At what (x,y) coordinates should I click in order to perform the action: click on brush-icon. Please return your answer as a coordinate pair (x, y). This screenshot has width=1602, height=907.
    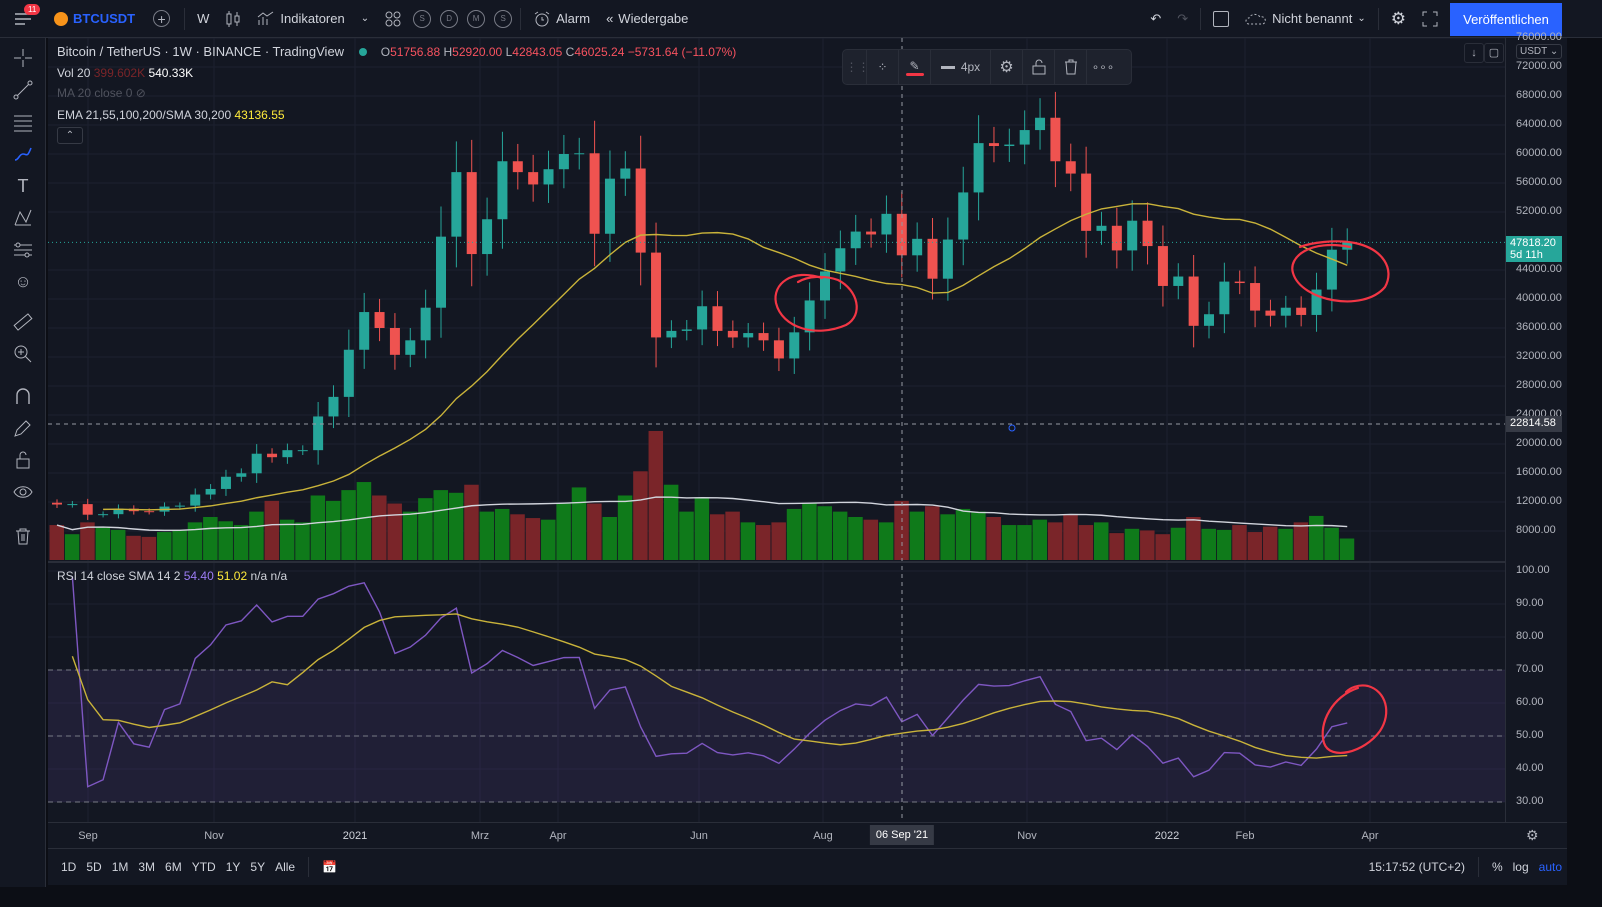
    Looking at the image, I should click on (23, 154).